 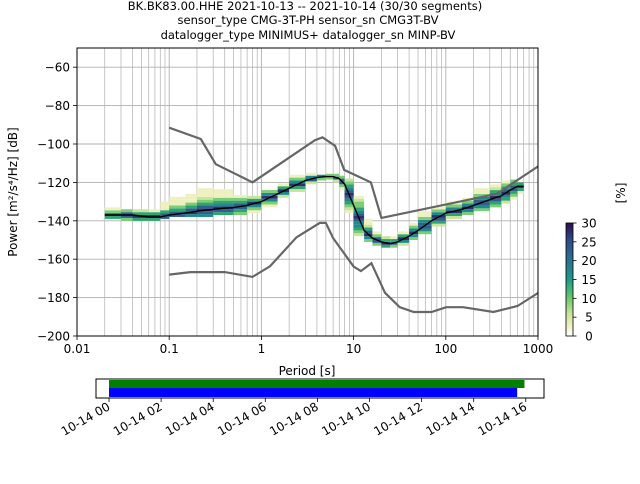 What do you see at coordinates (262, 349) in the screenshot?
I see `x-tick-label: 1` at bounding box center [262, 349].